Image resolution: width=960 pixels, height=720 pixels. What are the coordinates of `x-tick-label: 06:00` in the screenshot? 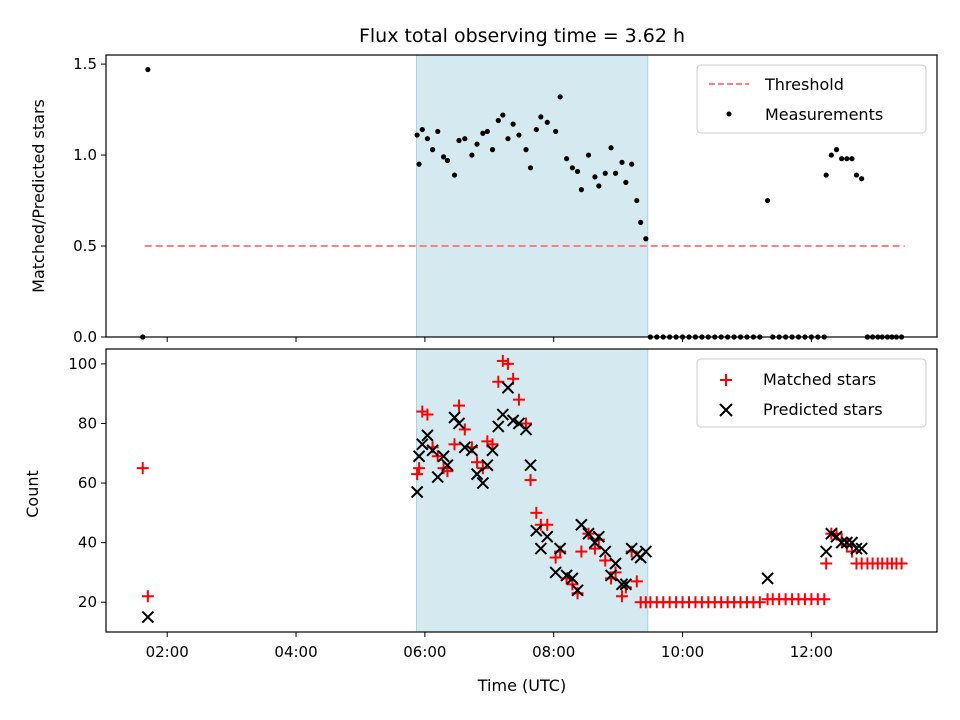 It's located at (424, 652).